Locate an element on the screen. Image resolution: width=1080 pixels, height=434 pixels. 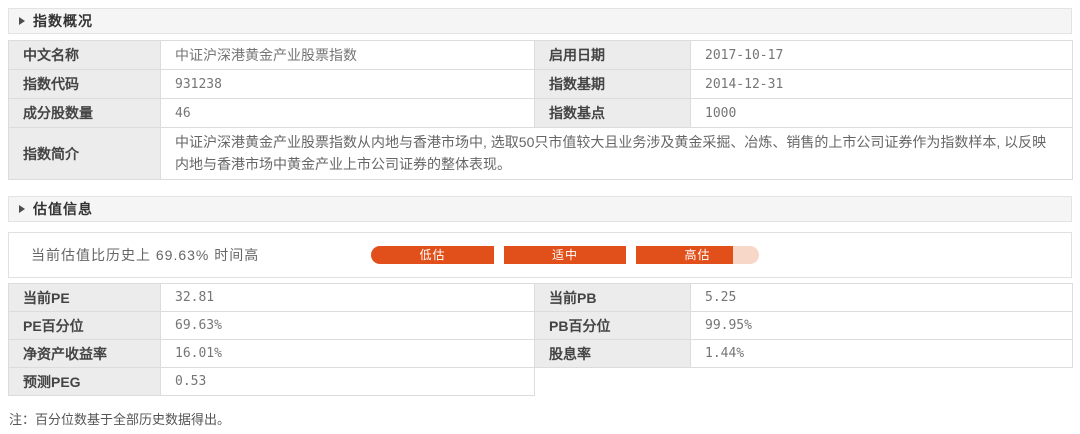
table-row: 净资产收益率 16.01% 股息率 1.44% is located at coordinates (540, 354).